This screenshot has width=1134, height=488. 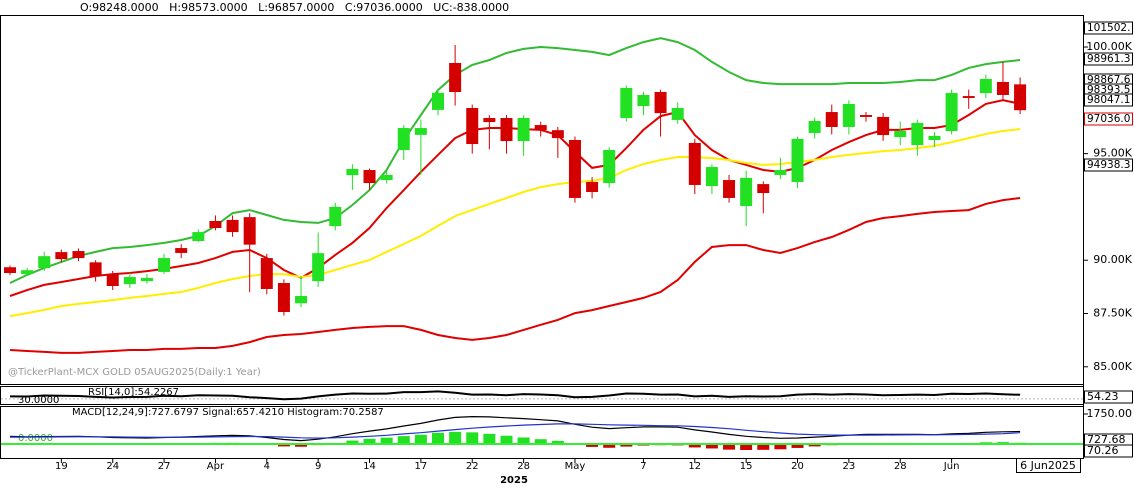 I want to click on x-tick-label: 9, so click(x=318, y=466).